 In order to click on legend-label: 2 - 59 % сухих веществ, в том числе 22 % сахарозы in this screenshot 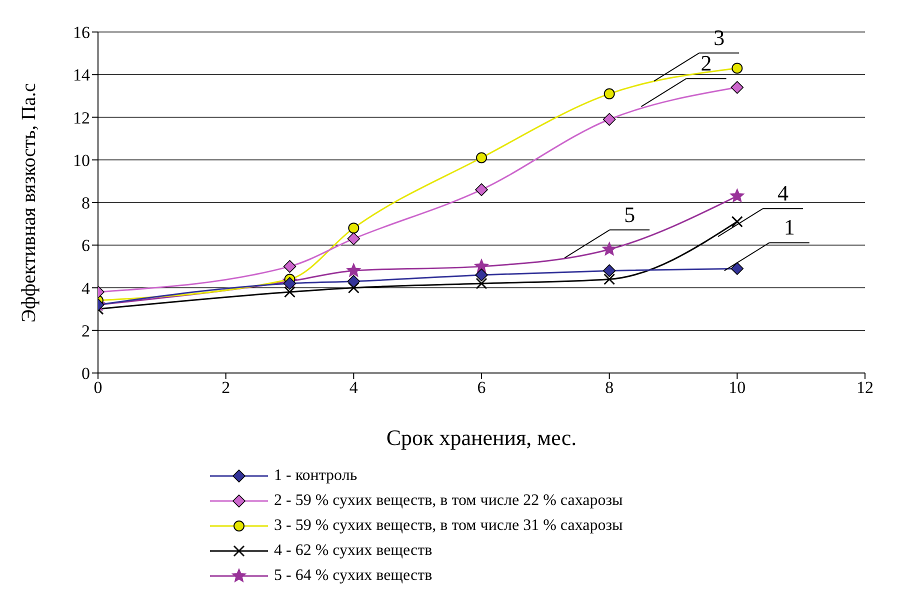, I will do `click(448, 501)`.